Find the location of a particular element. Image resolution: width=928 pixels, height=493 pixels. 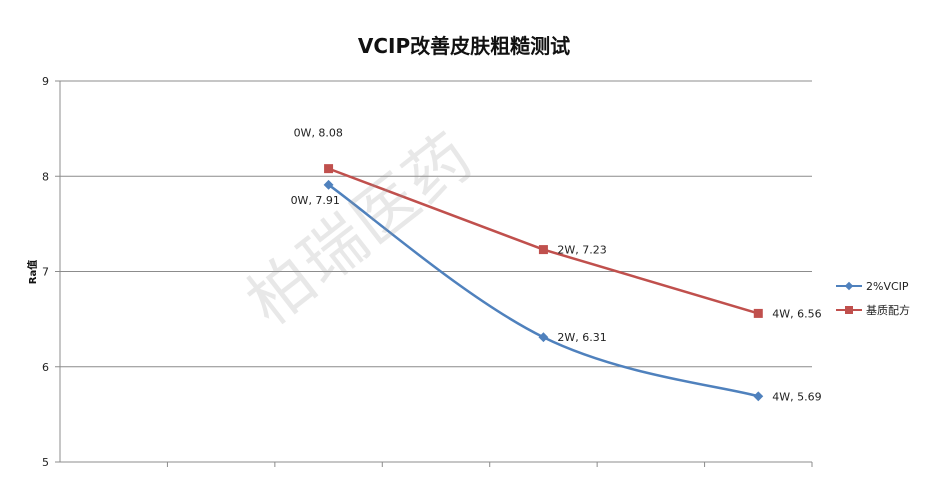

legend-swatch-vcip is located at coordinates (849, 286).